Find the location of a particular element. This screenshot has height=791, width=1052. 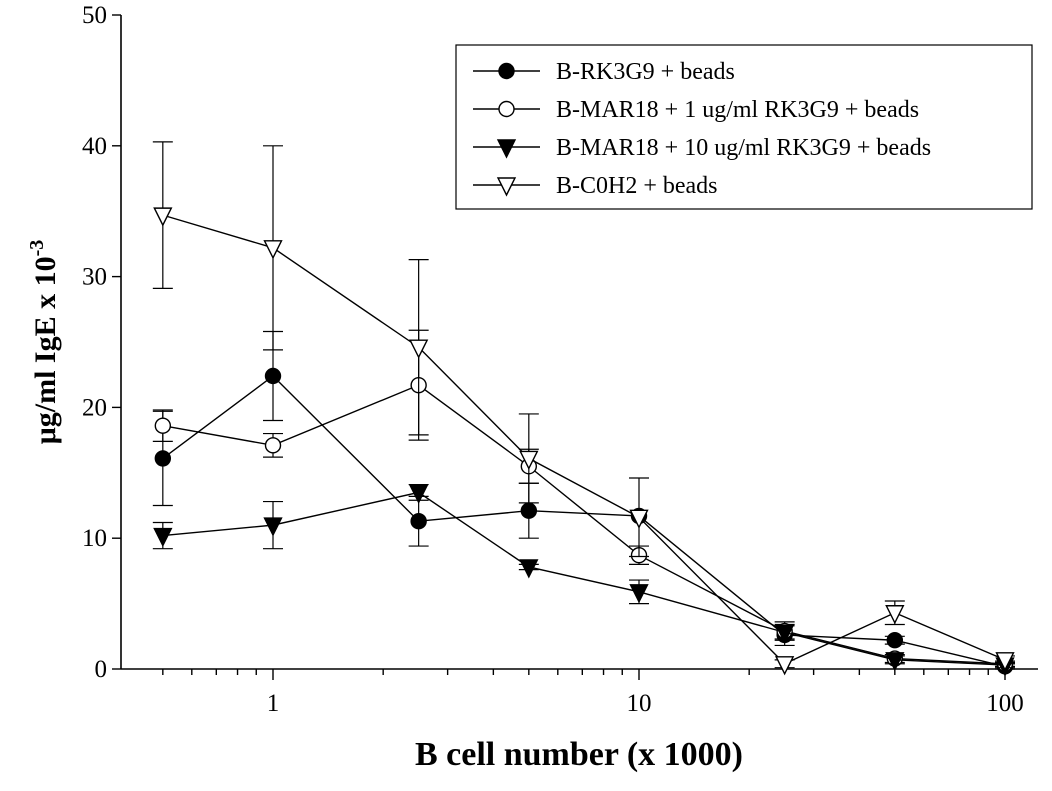

legend-entry: B-MAR18 + 1 ug/ml RK3G9 + beads is located at coordinates (696, 110).